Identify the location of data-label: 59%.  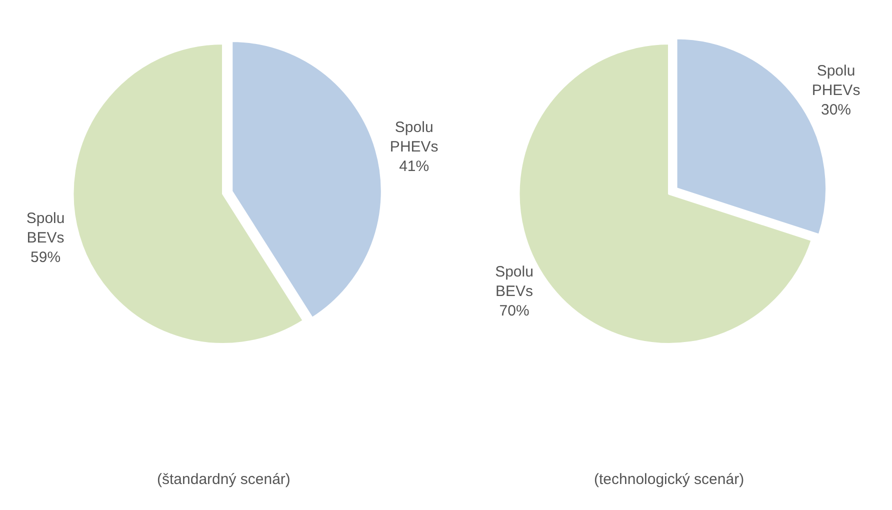
(45, 257).